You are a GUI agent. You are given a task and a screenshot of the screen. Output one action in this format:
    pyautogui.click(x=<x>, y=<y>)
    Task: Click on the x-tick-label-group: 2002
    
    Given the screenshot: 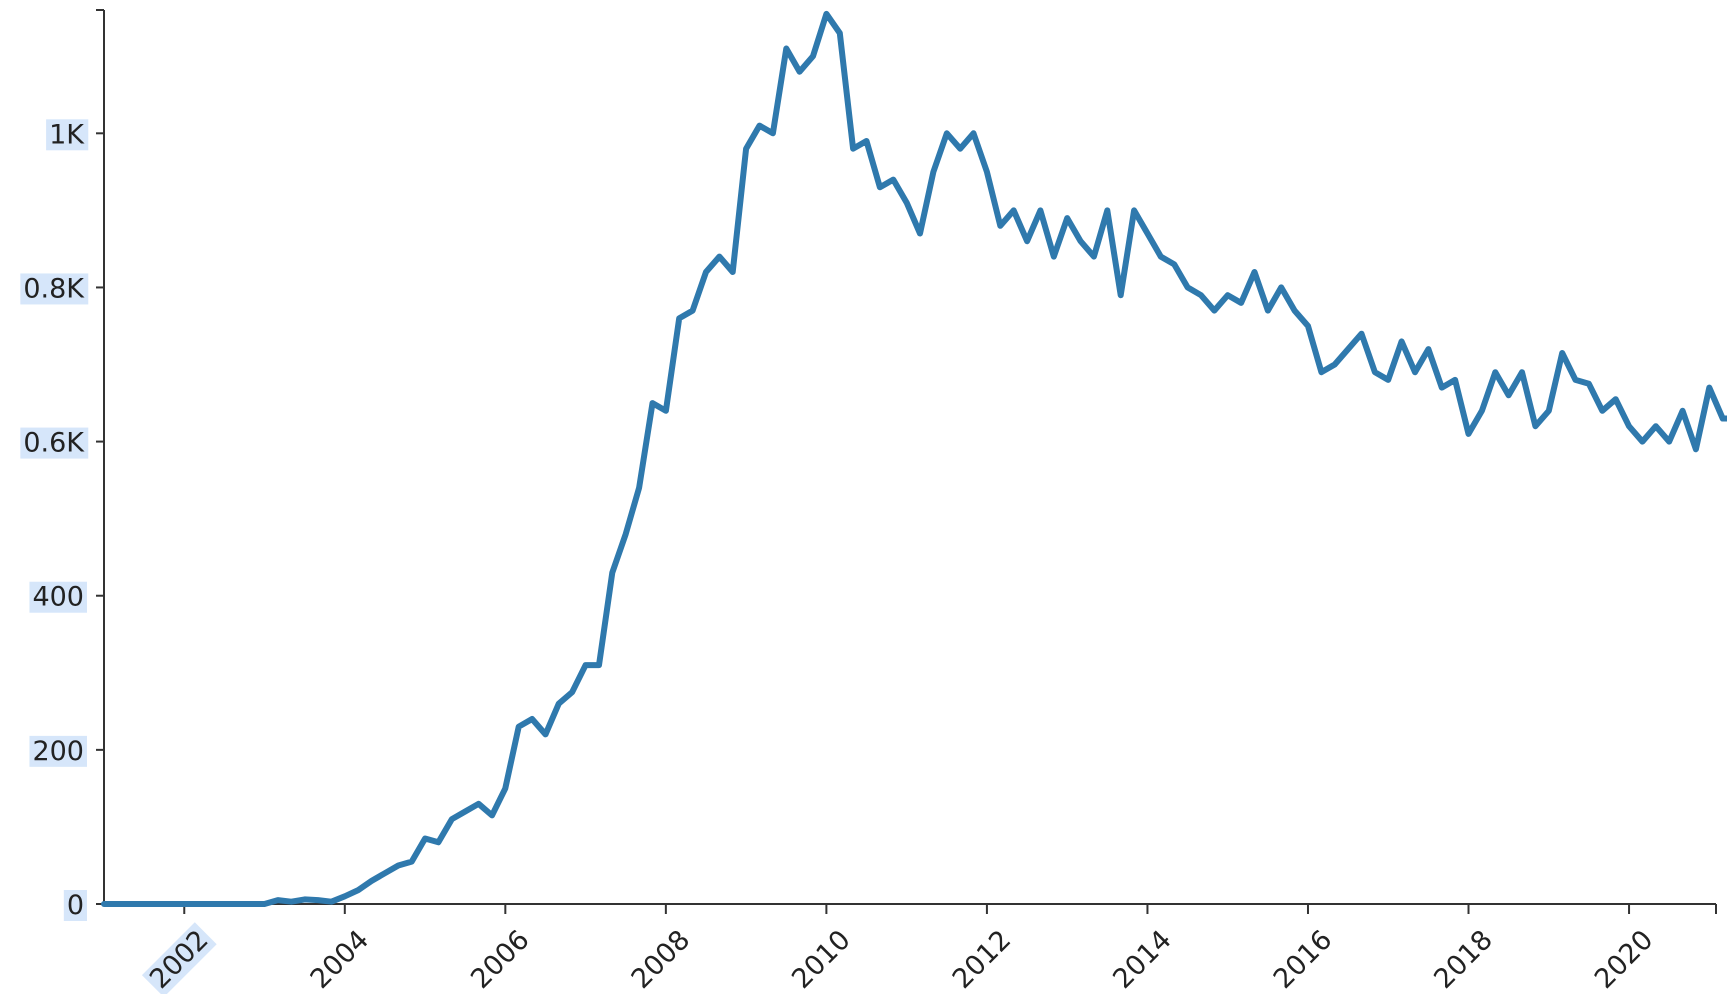 What is the action you would take?
    pyautogui.click(x=179, y=958)
    